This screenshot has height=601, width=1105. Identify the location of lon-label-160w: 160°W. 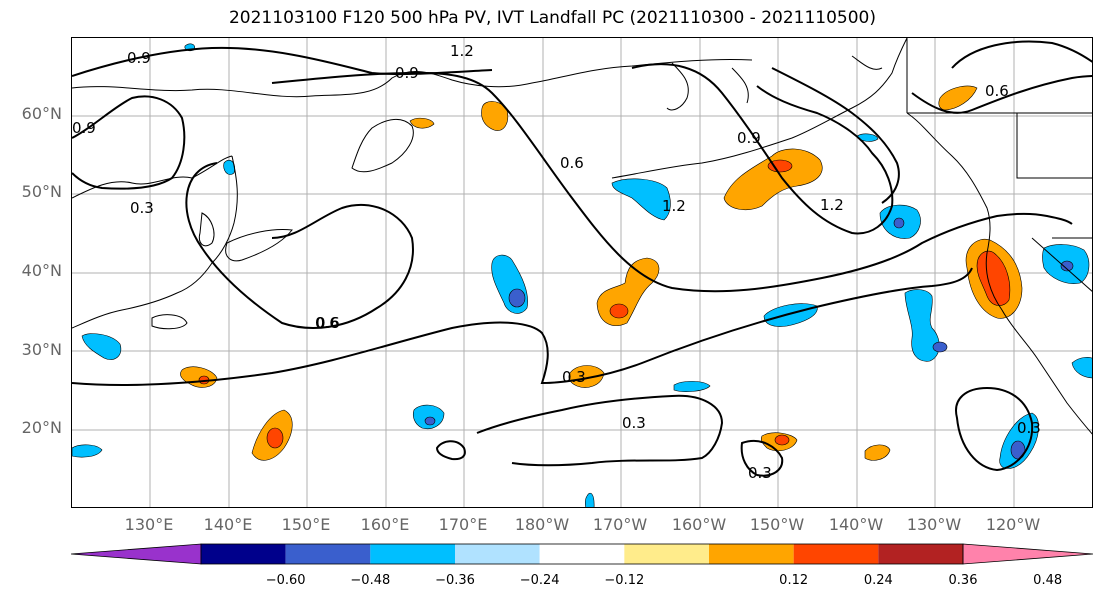
(699, 524).